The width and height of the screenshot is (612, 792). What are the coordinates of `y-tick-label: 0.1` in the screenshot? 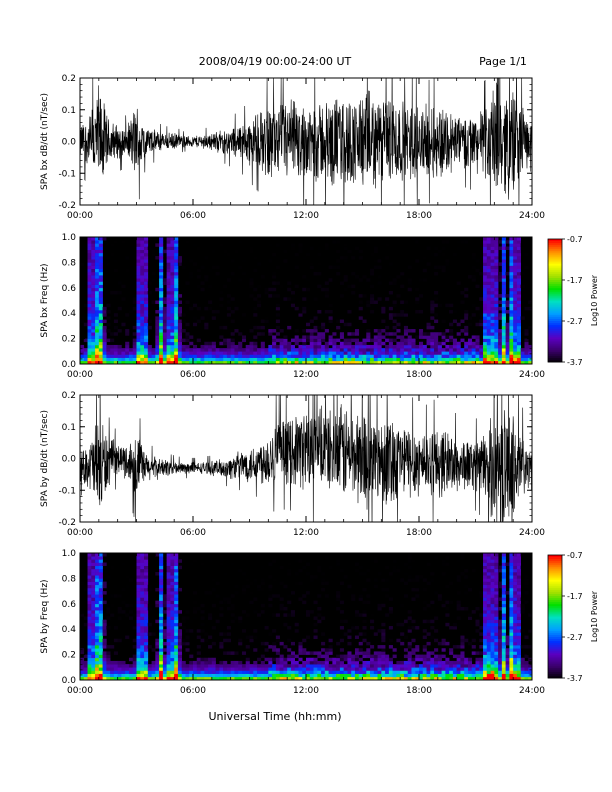 It's located at (69, 428).